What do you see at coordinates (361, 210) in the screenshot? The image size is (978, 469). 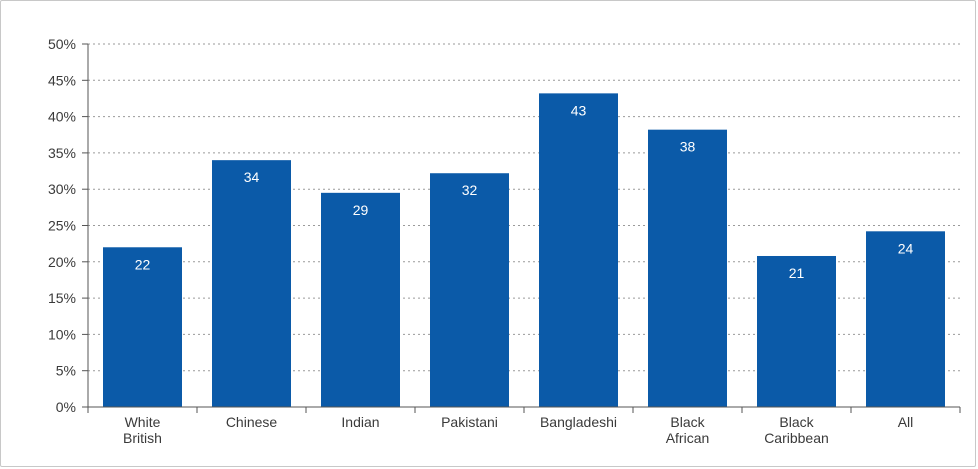 I see `data-label: 29` at bounding box center [361, 210].